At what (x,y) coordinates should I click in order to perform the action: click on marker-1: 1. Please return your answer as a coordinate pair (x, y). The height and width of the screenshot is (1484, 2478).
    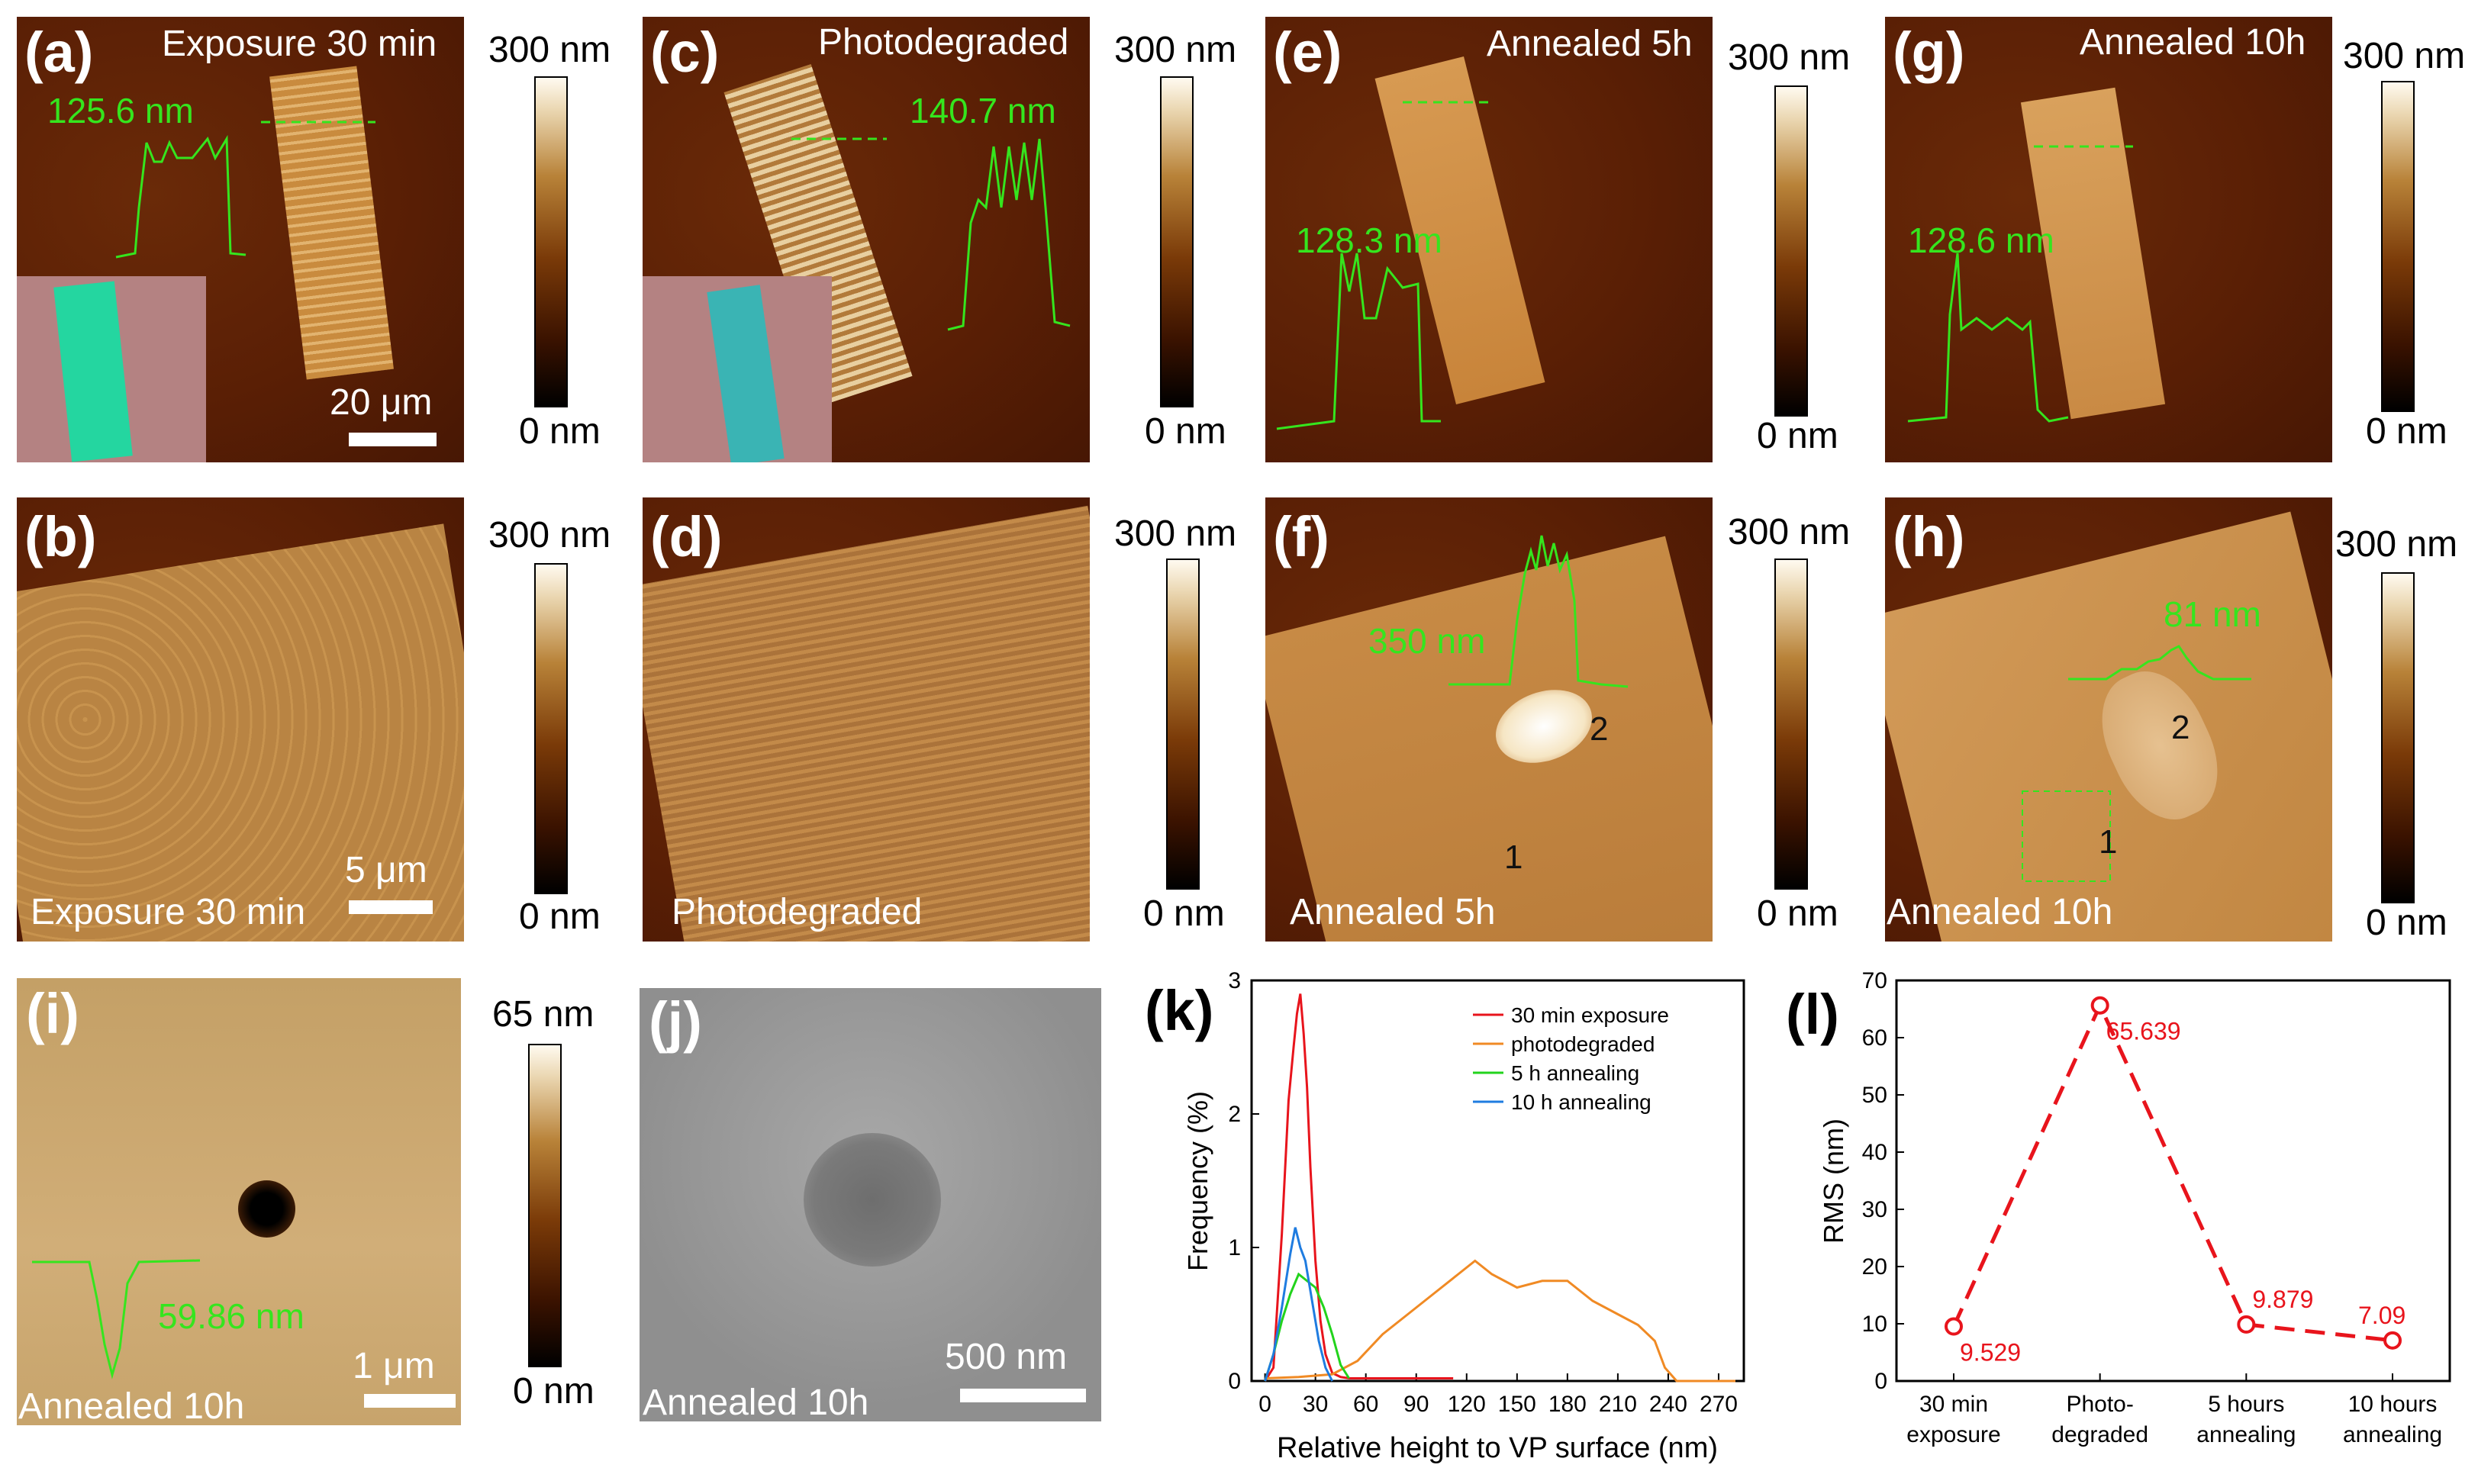
    Looking at the image, I should click on (1513, 857).